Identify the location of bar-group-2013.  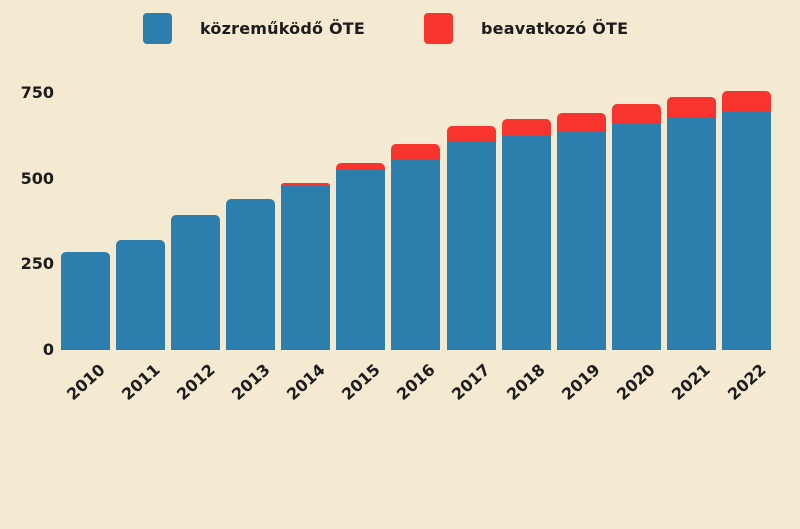
(251, 274).